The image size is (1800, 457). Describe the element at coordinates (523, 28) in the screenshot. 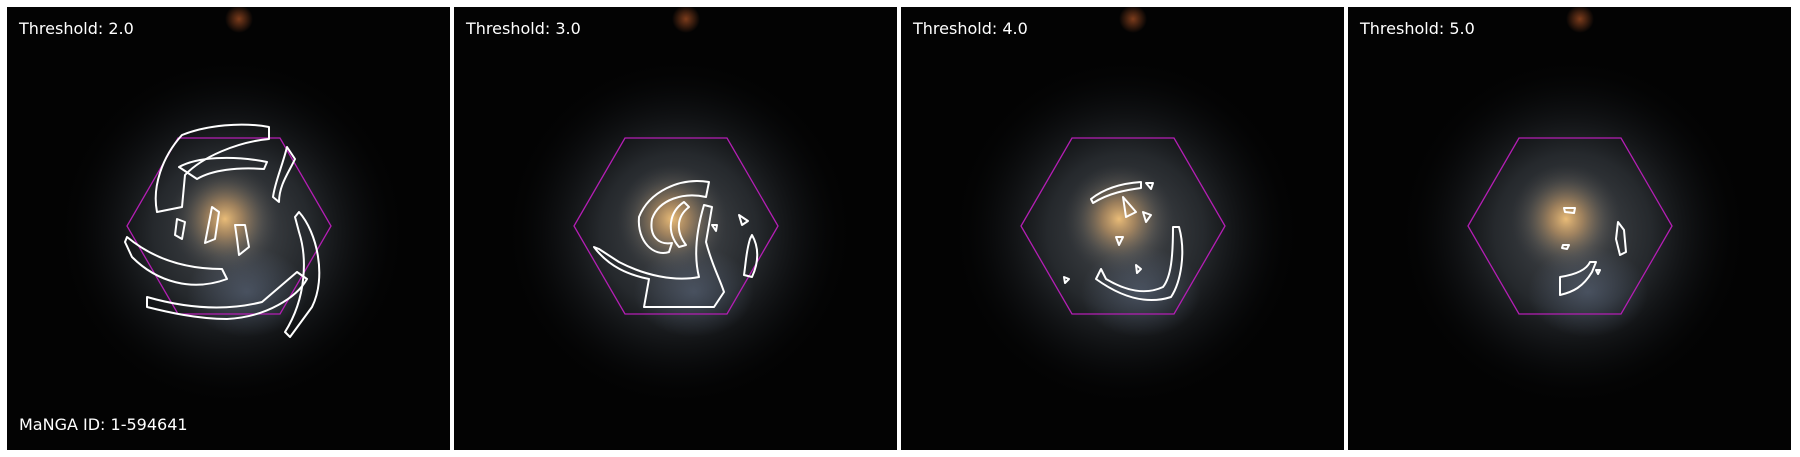

I see `threshold-label: Threshold: 3.0` at that location.